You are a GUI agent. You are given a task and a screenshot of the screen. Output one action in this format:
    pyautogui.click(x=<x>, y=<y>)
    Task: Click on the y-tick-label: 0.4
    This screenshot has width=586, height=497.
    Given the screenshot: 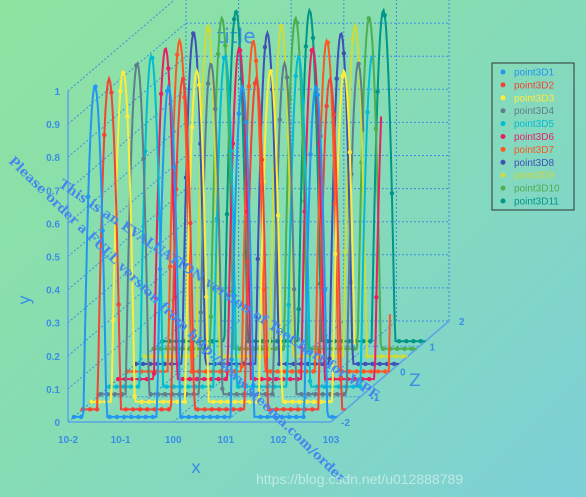 What is the action you would take?
    pyautogui.click(x=53, y=291)
    